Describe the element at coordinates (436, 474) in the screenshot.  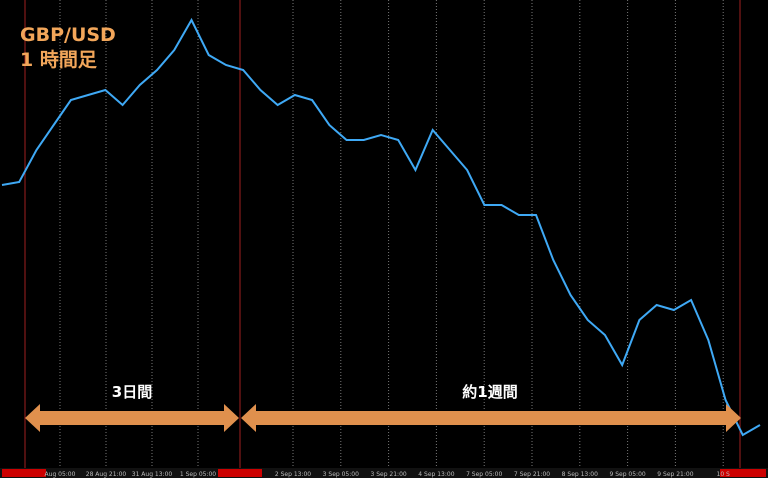
I see `x-tick-label: 4 Sep 13:00` at that location.